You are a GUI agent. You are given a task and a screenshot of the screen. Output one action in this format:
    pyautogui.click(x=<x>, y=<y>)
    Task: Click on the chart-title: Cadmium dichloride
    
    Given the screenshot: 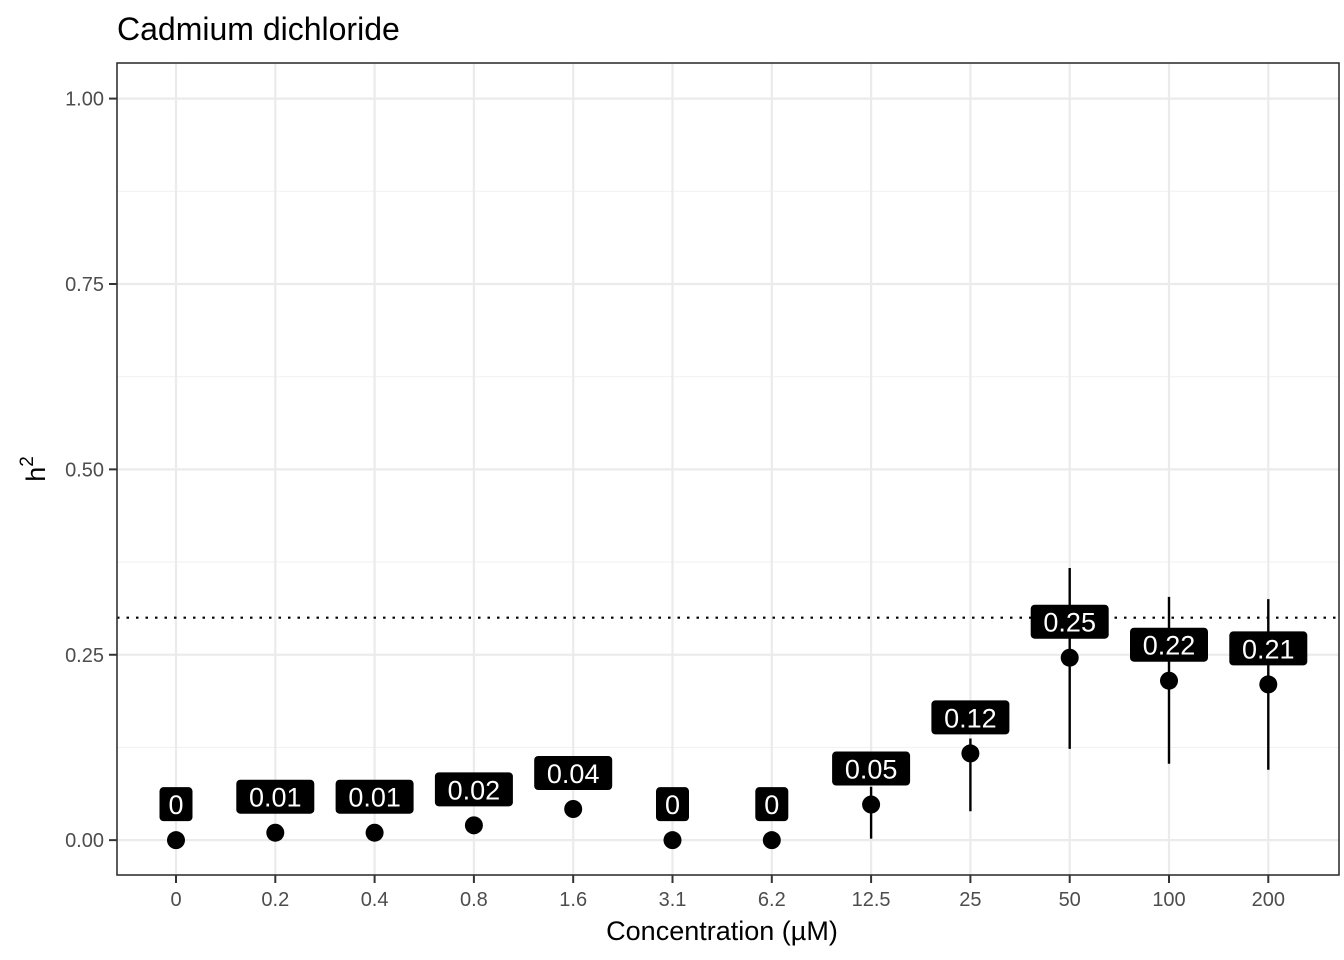 What is the action you would take?
    pyautogui.click(x=258, y=29)
    